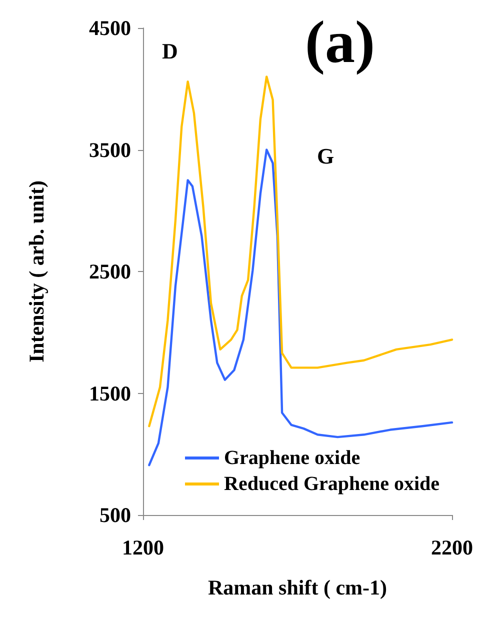  Describe the element at coordinates (143, 548) in the screenshot. I see `x-tick-label: 1200` at that location.